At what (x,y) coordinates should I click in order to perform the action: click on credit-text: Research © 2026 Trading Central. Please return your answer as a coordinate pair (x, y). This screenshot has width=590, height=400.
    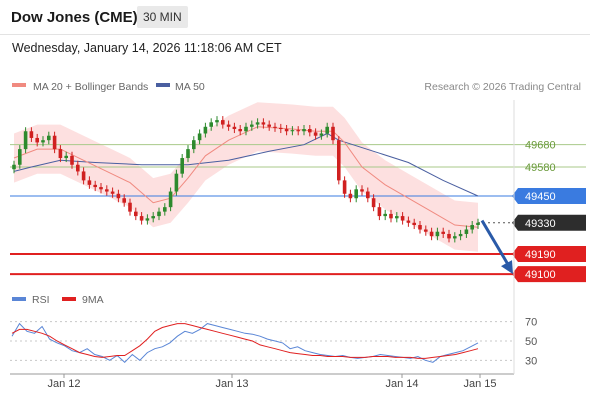
    Looking at the image, I should click on (502, 87).